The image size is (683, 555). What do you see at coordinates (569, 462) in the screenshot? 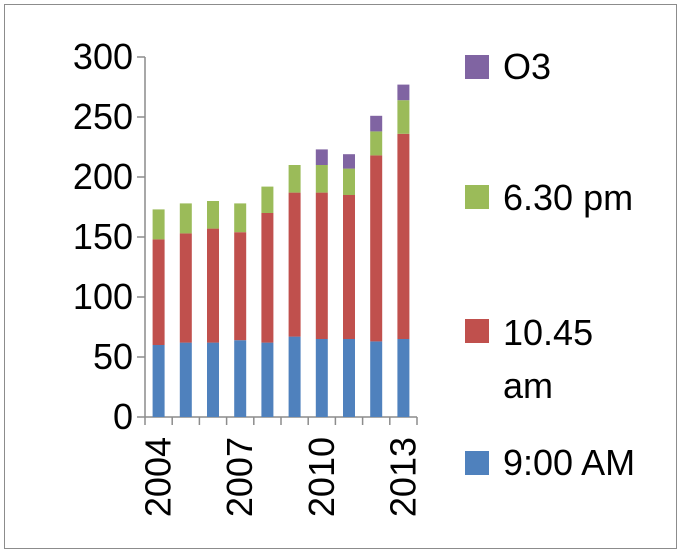
I see `legend-label-9-00-am: 9:00 AM` at bounding box center [569, 462].